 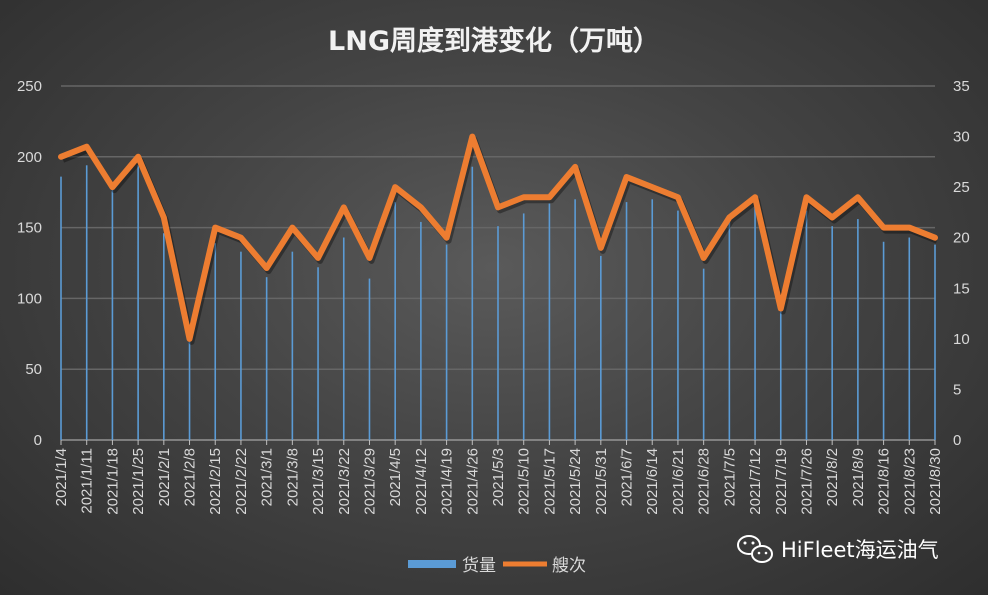 I want to click on x-tick-label: 2021/2/8, so click(x=190, y=477).